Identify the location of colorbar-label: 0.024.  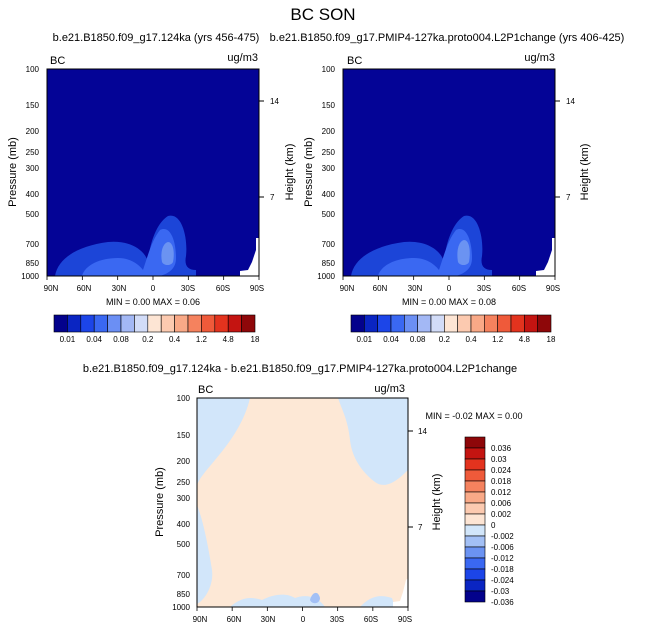
(501, 470).